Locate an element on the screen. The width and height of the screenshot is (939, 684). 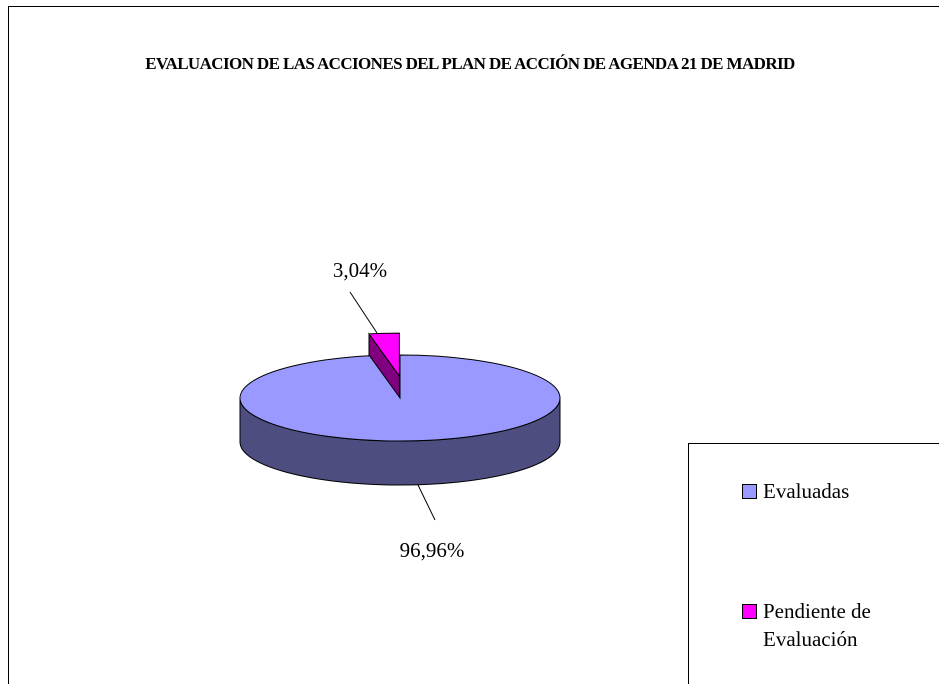
legend-item: Pendiente de Evaluación is located at coordinates (822, 625).